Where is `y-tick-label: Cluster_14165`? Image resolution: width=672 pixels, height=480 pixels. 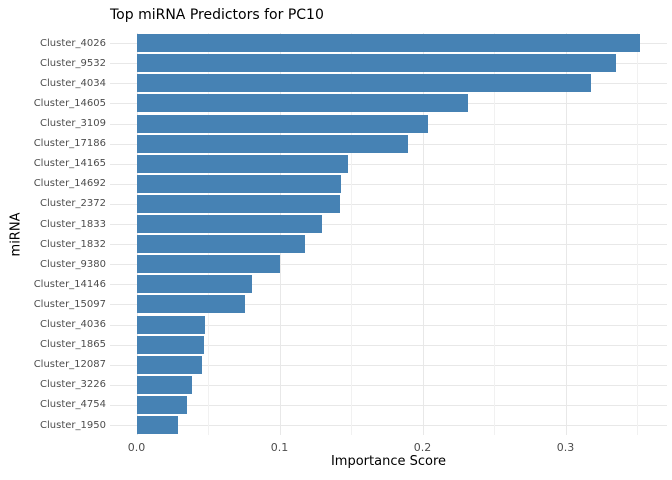
y-tick-label: Cluster_14165 is located at coordinates (69, 164).